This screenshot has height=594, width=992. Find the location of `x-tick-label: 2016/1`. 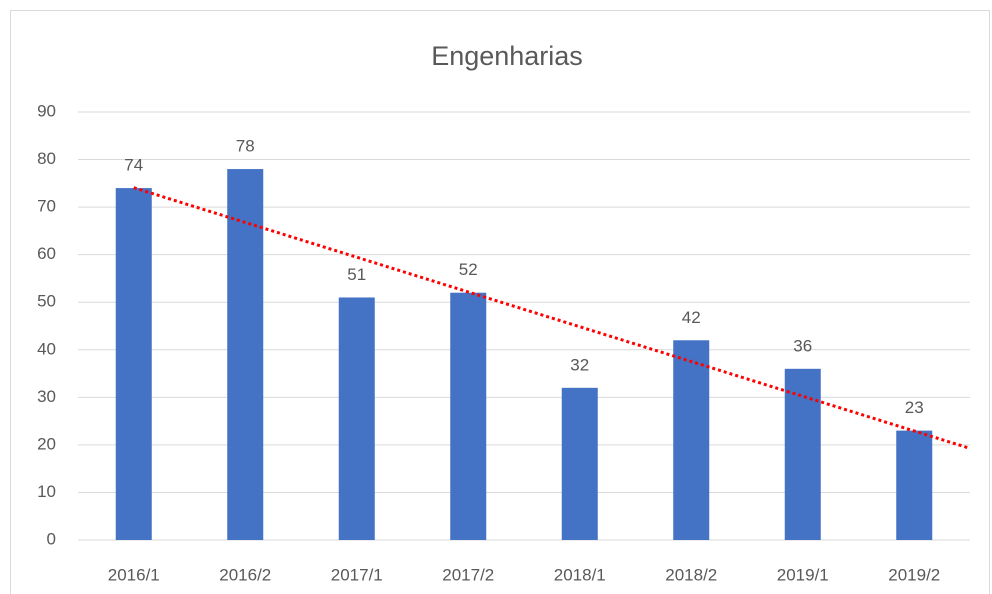

x-tick-label: 2016/1 is located at coordinates (134, 574).